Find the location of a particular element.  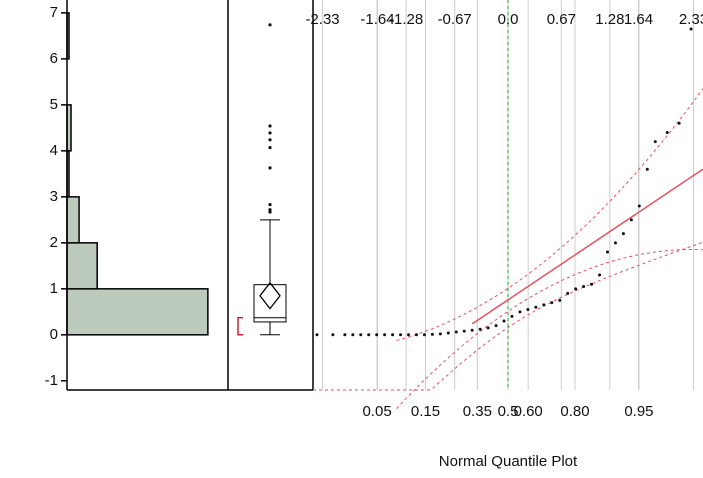

probability-tick-label: 0.95 is located at coordinates (638, 411).